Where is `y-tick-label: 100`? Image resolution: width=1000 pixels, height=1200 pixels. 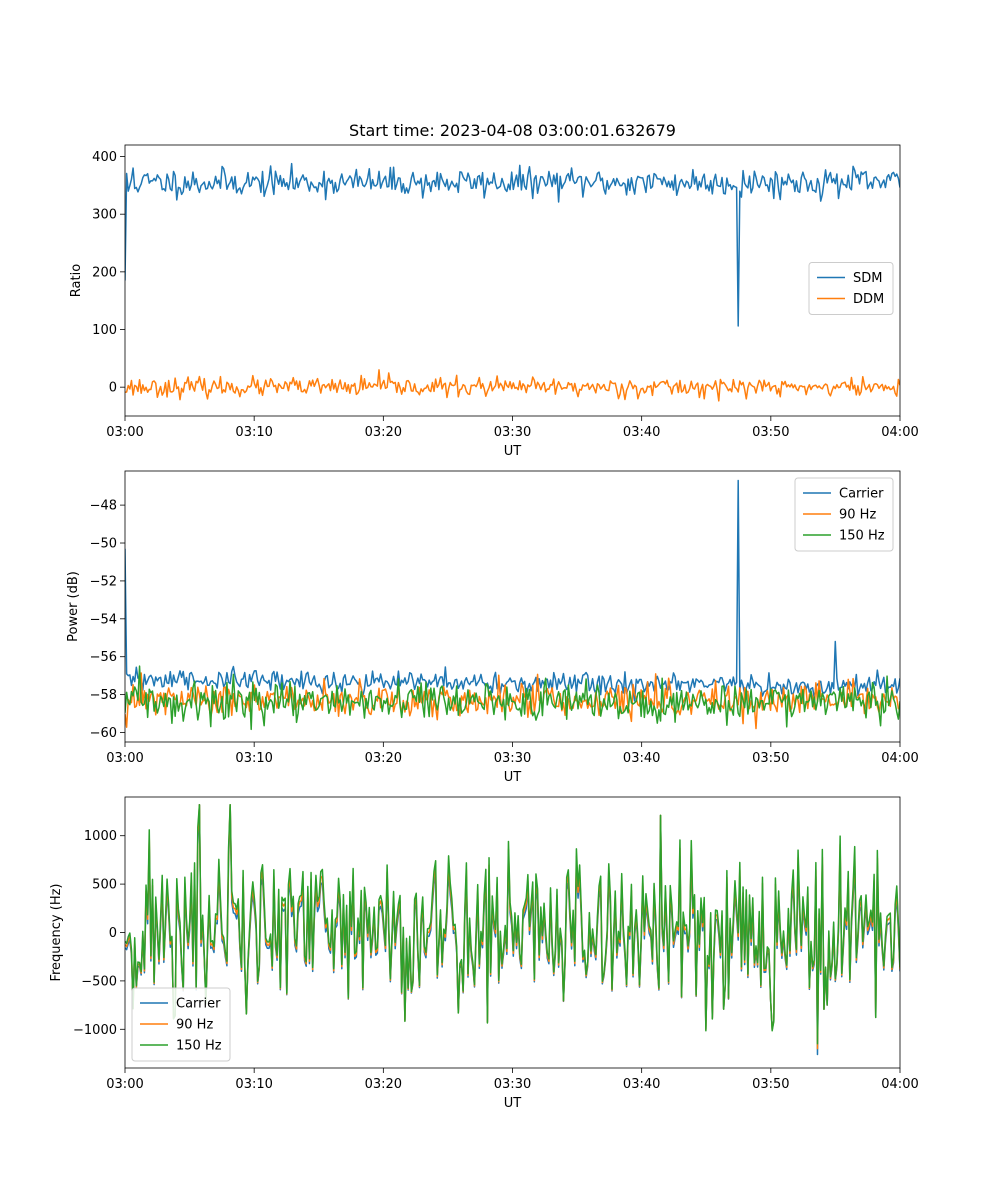
y-tick-label: 100 is located at coordinates (104, 330).